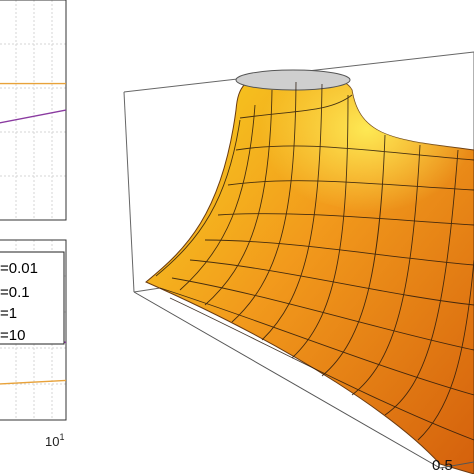  I want to click on legend: =0.01 =0.1 =1 =10, so click(32, 298).